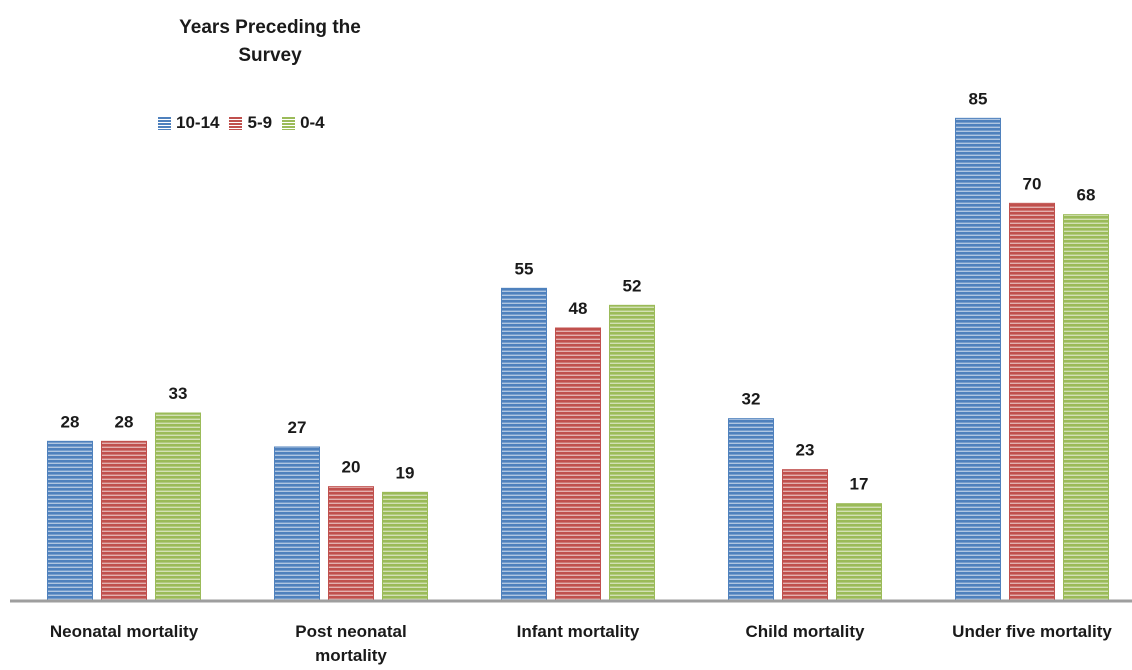  I want to click on data-label-10-14-1: 27, so click(297, 427).